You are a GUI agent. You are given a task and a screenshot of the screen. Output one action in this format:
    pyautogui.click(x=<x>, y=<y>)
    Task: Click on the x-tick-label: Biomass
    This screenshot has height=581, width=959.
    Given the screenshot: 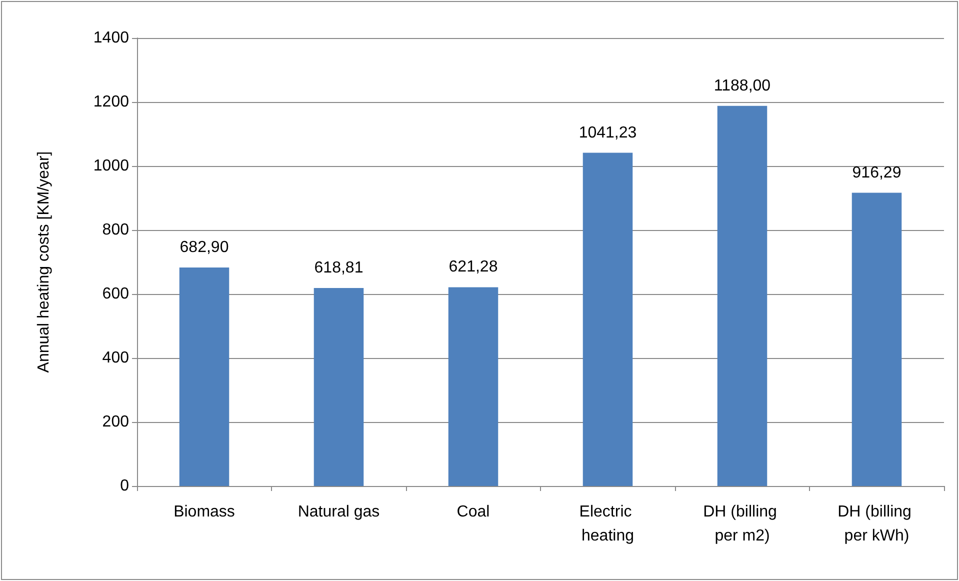 What is the action you would take?
    pyautogui.click(x=204, y=512)
    